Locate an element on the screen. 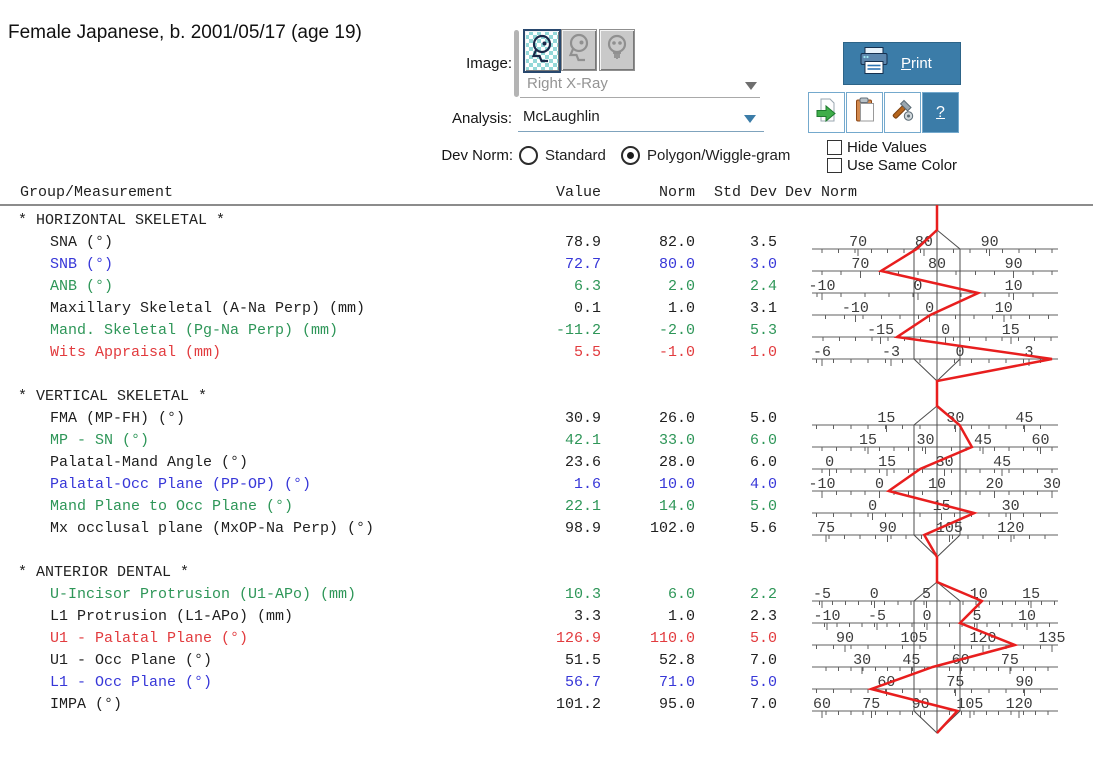 The width and height of the screenshot is (1098, 770). norm-cell: 26.0 is located at coordinates (676, 418).